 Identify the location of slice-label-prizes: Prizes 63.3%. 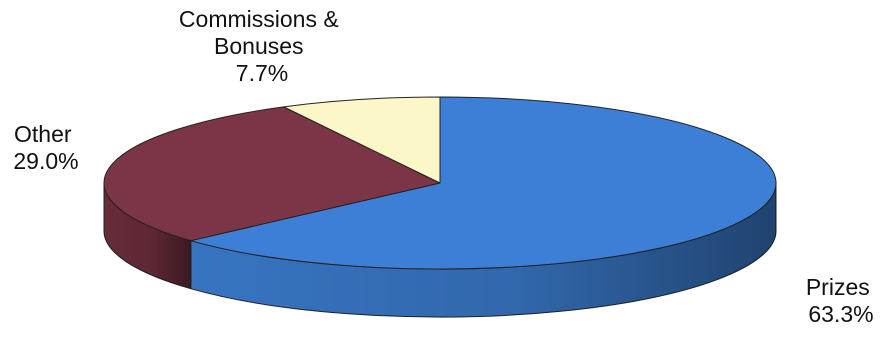
(841, 300).